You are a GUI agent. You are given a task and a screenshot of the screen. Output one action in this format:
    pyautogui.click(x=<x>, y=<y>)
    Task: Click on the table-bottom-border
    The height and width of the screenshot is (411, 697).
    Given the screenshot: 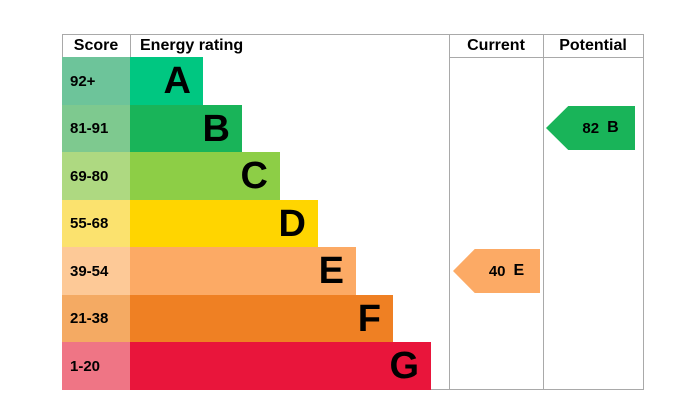 What is the action you would take?
    pyautogui.click(x=537, y=389)
    